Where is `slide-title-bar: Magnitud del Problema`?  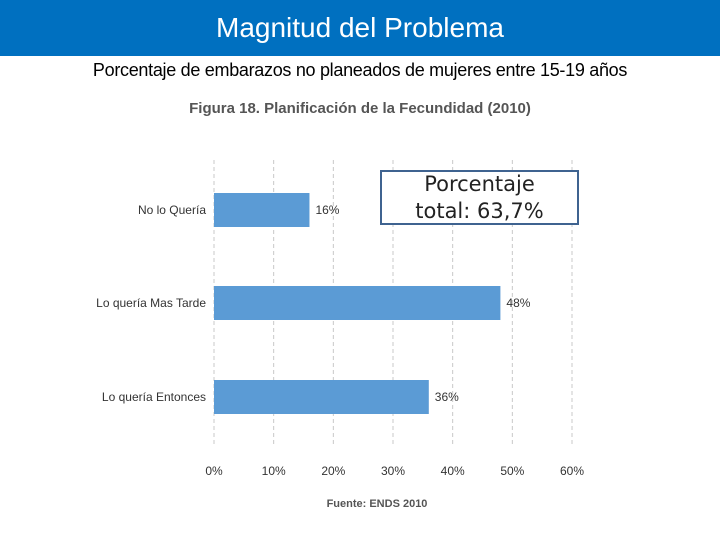
slide-title-bar: Magnitud del Problema is located at coordinates (360, 28).